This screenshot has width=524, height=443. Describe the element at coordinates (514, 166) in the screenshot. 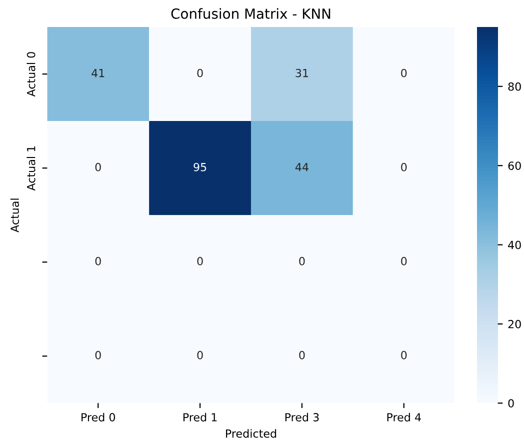

I see `color-bar-label: 60` at that location.